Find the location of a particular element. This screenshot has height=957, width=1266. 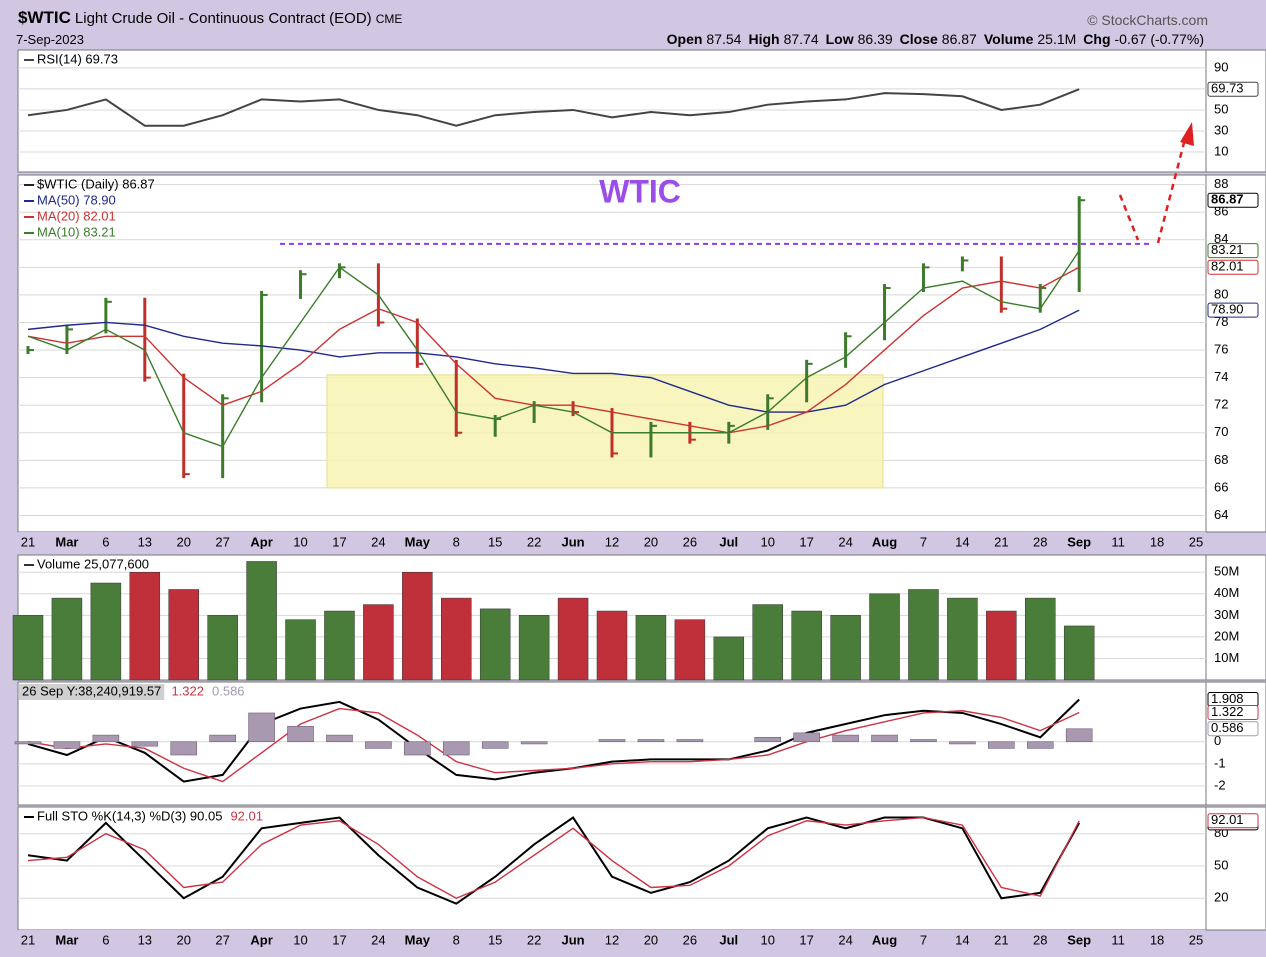

y-tick-label: 76 is located at coordinates (1221, 348).